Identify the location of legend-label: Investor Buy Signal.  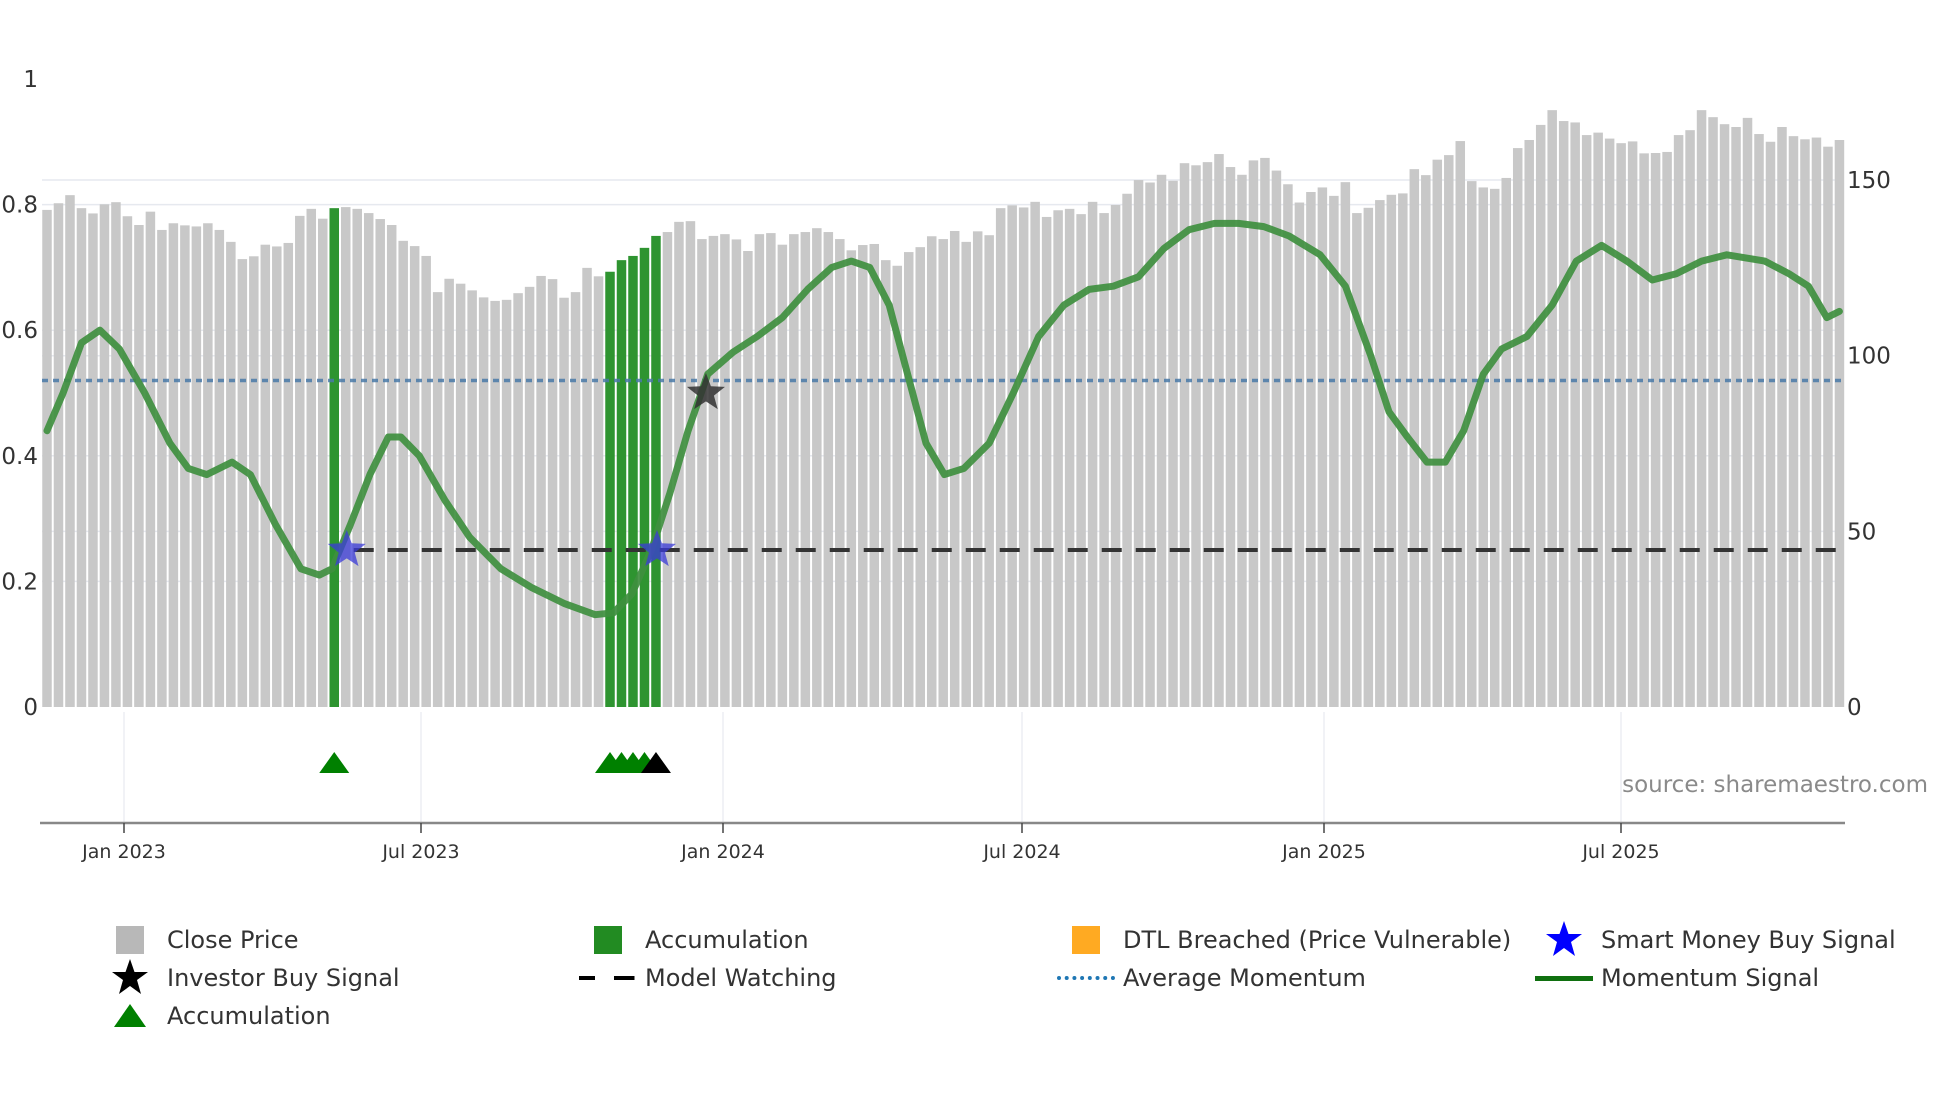
(283, 978).